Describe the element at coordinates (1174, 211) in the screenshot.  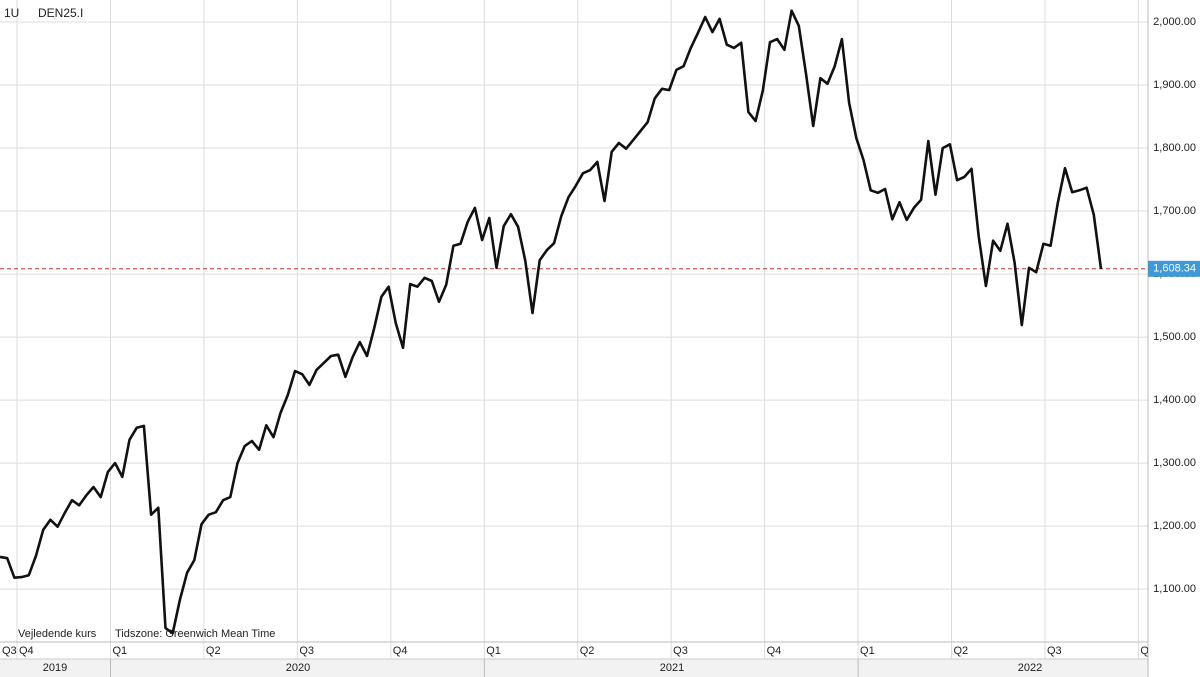
I see `y-tick-label: 1,700.00` at that location.